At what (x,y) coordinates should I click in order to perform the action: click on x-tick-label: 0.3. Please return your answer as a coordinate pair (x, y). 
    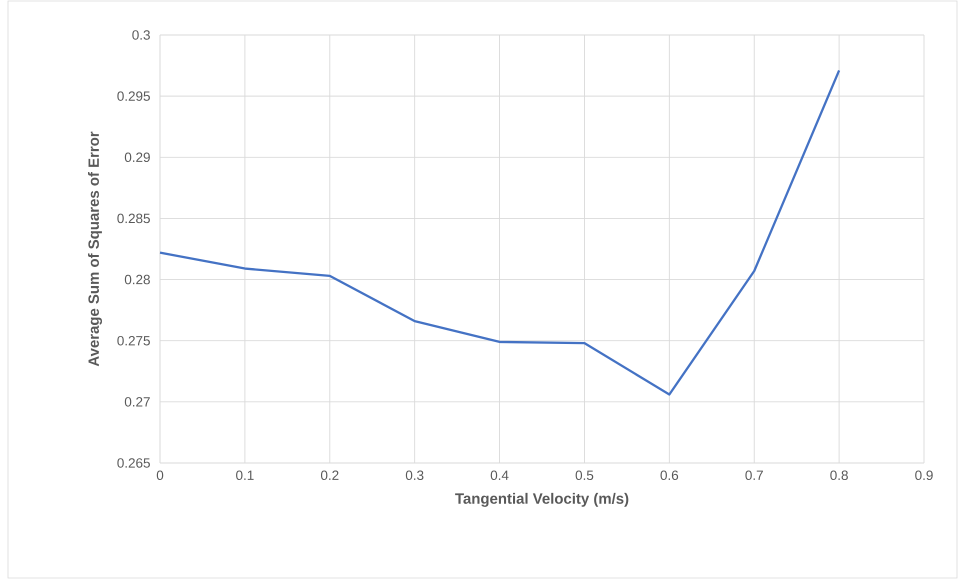
    Looking at the image, I should click on (415, 475).